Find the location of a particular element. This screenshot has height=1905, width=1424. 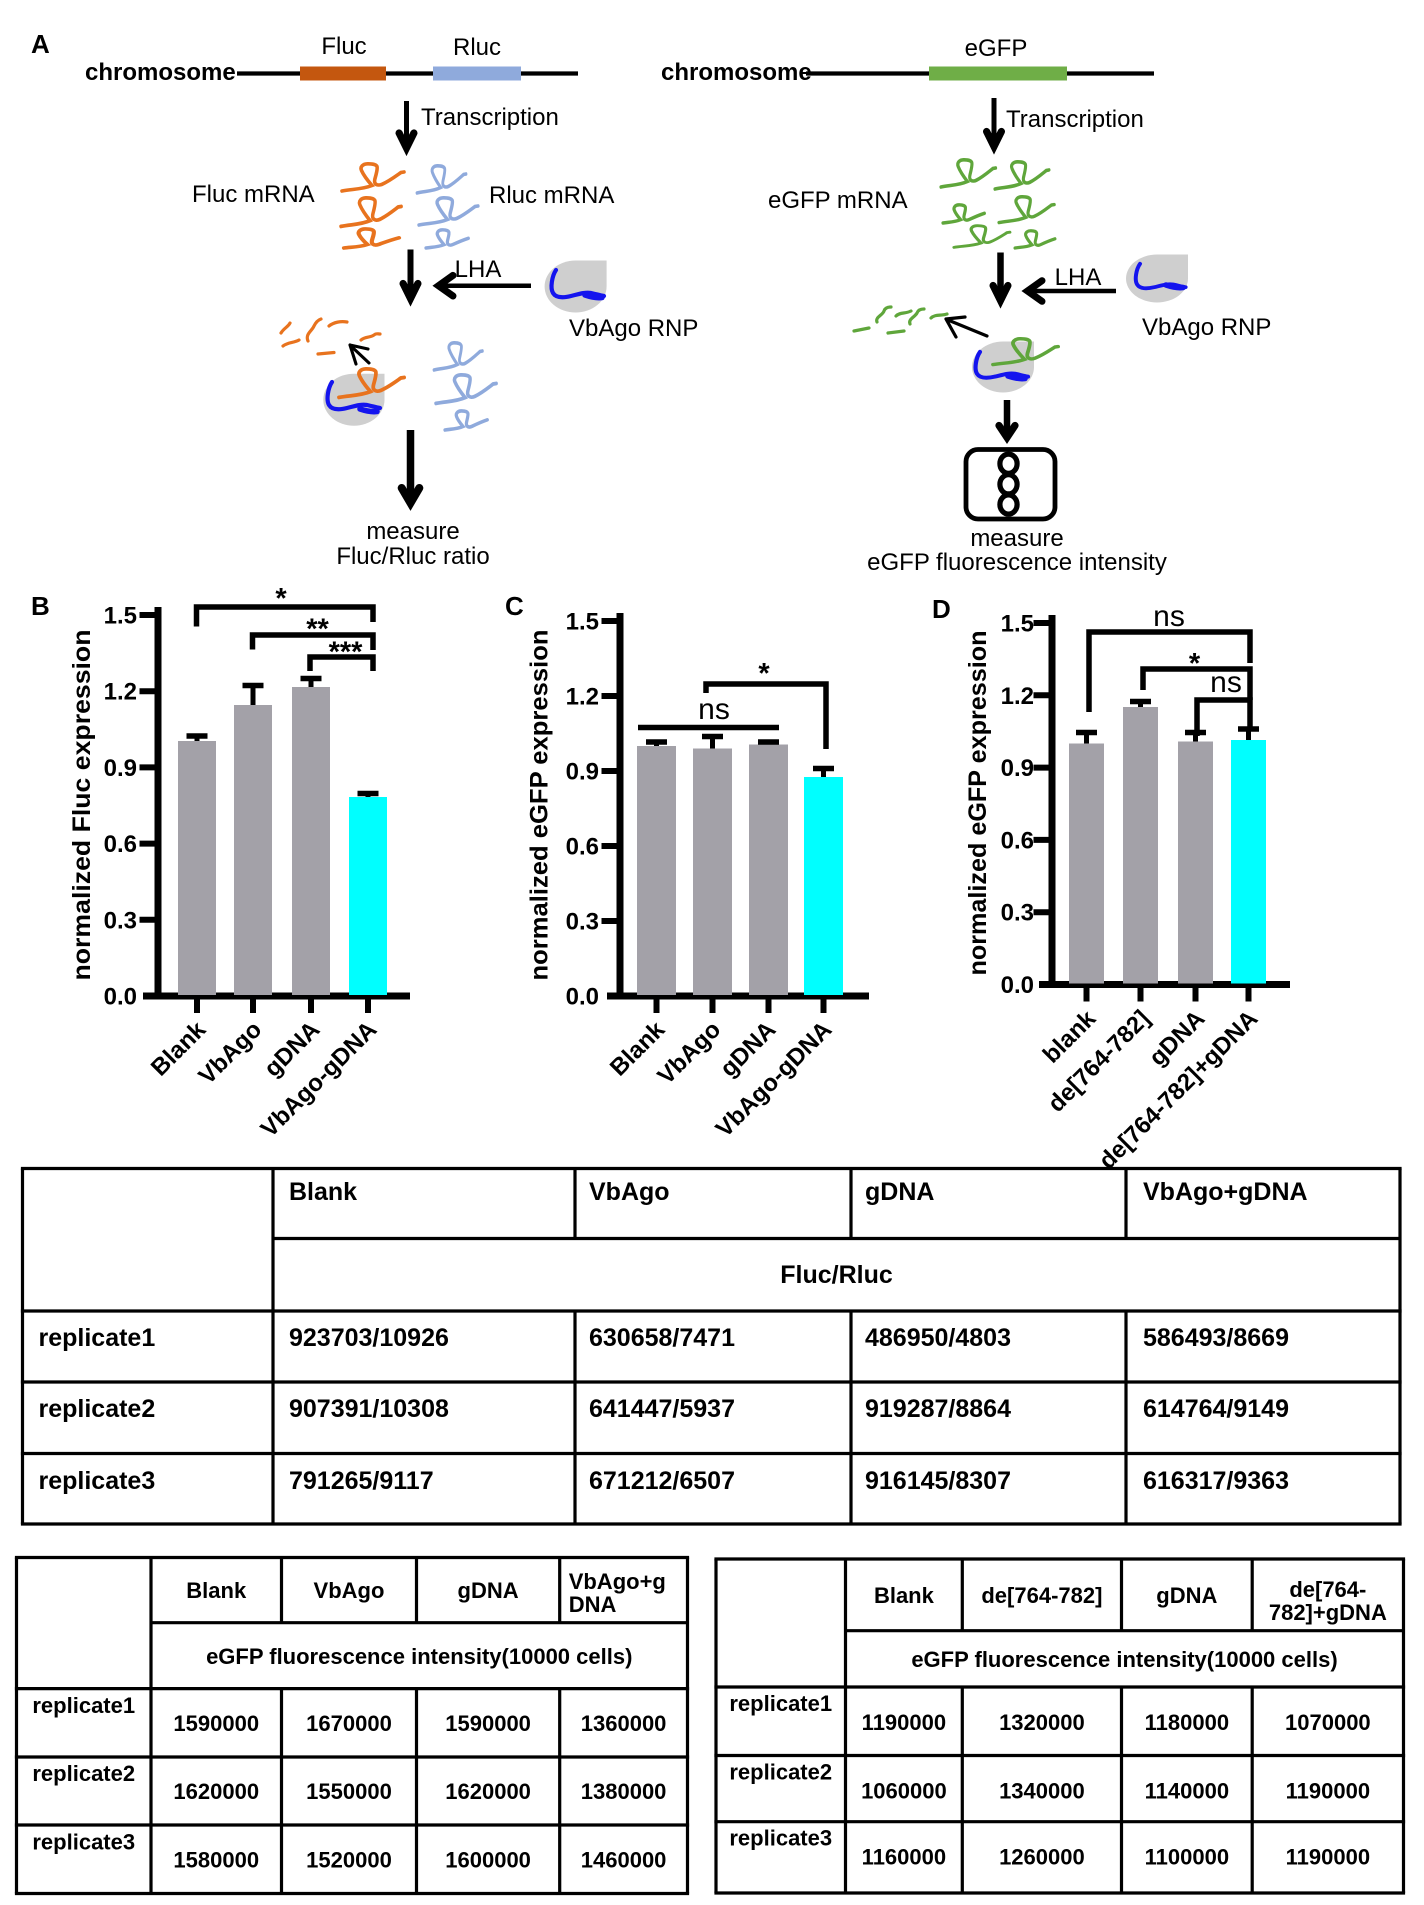

svg-text: B is located at coordinates (40, 606).